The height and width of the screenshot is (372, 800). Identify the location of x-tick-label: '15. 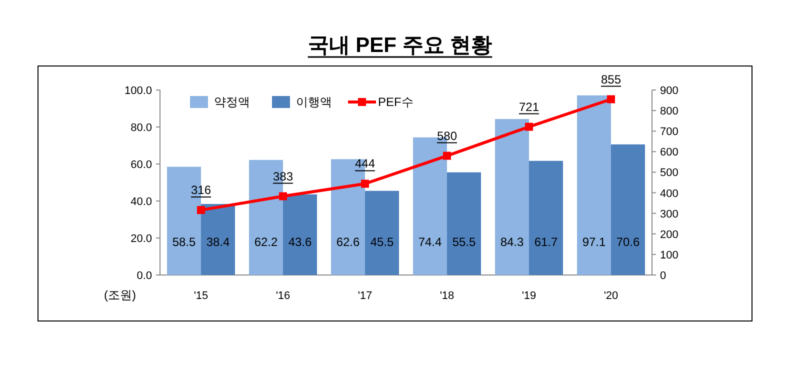
(201, 296).